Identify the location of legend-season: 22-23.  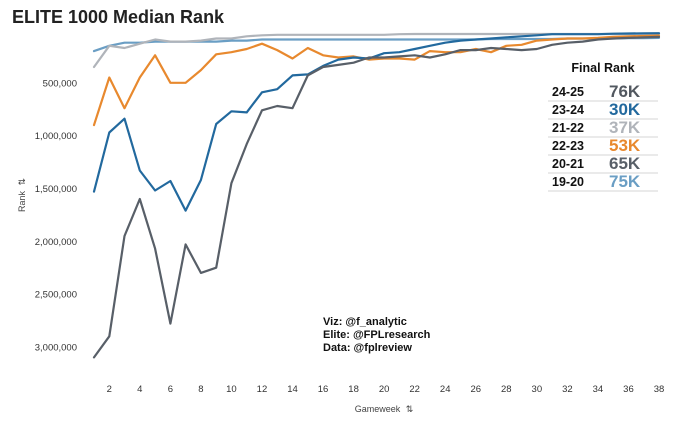
(568, 146).